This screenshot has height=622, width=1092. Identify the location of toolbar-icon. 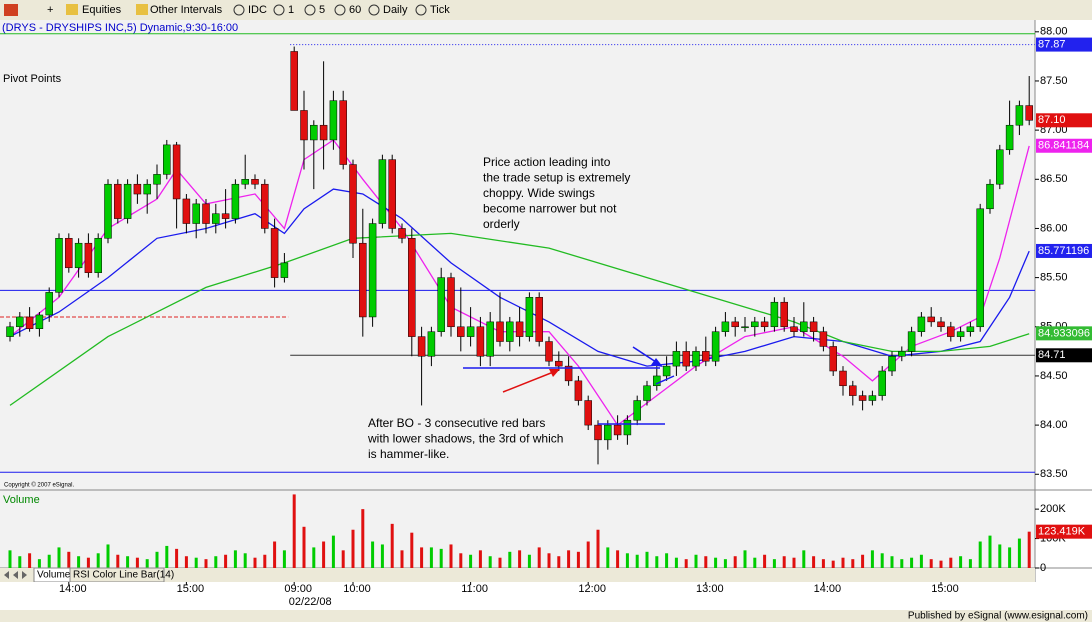
(11, 10).